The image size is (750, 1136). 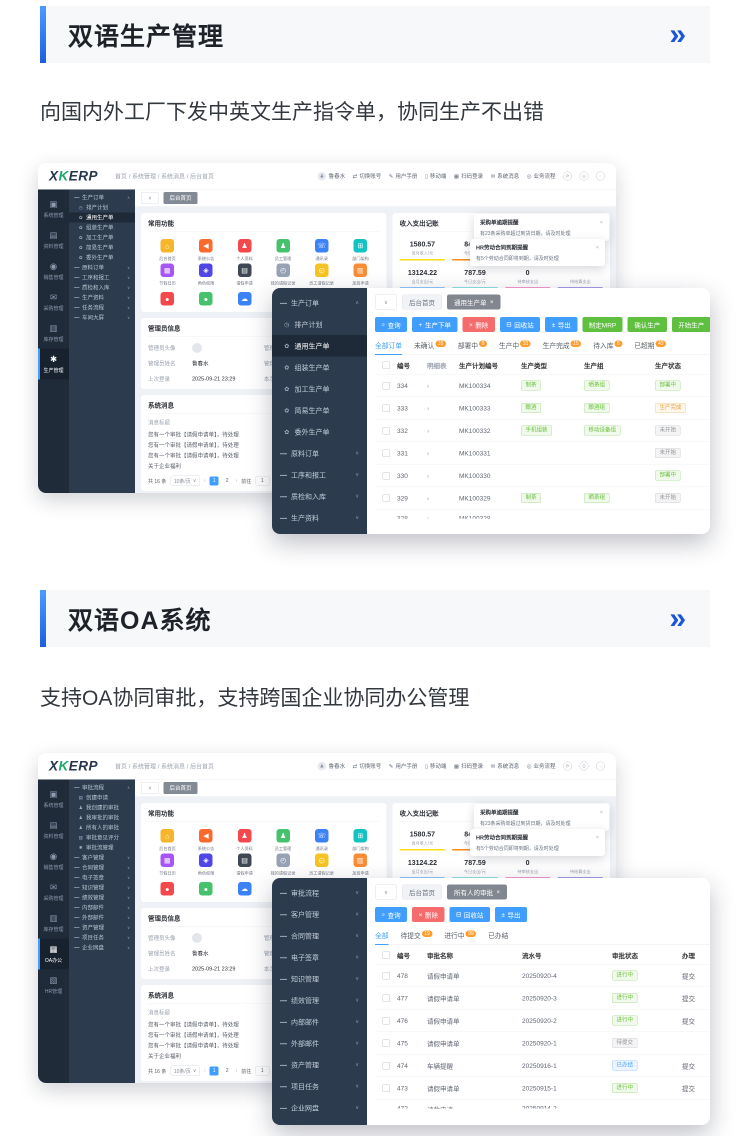 I want to click on submenu-item: ♟ 我创建的审批, so click(x=98, y=807).